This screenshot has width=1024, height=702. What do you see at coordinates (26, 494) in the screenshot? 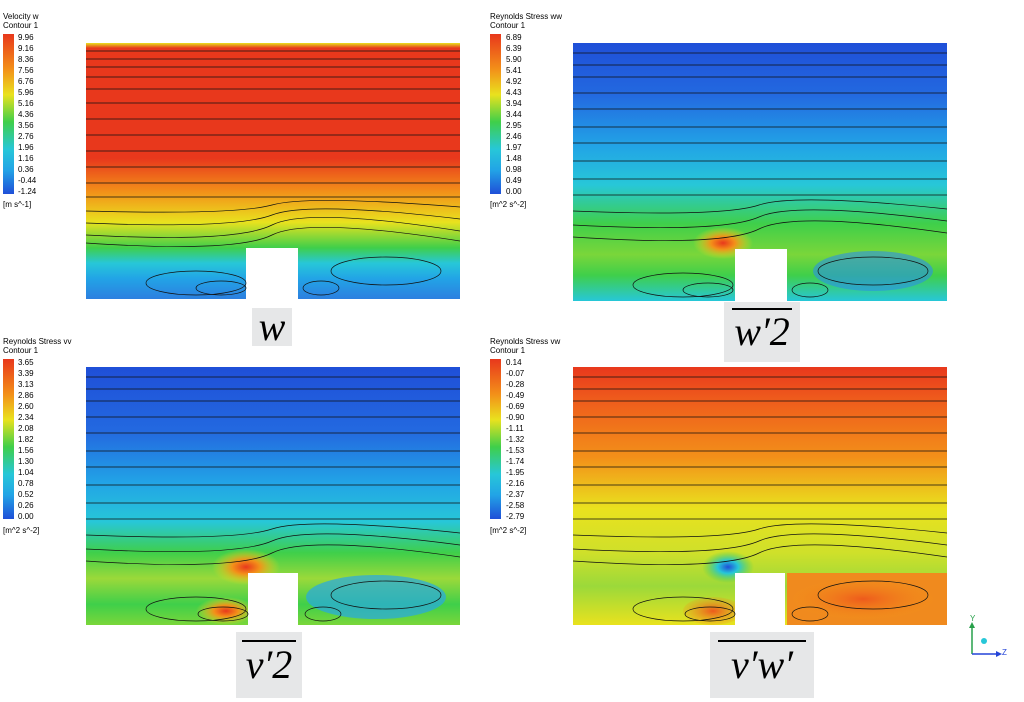
I see `tick: 0.52` at bounding box center [26, 494].